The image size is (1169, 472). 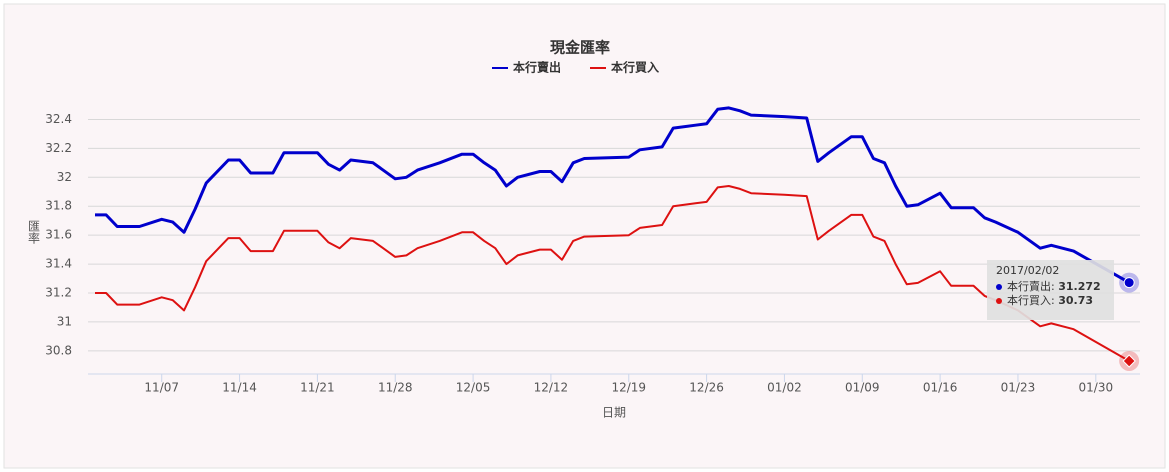 What do you see at coordinates (862, 388) in the screenshot?
I see `x-tick-label: 01/09` at bounding box center [862, 388].